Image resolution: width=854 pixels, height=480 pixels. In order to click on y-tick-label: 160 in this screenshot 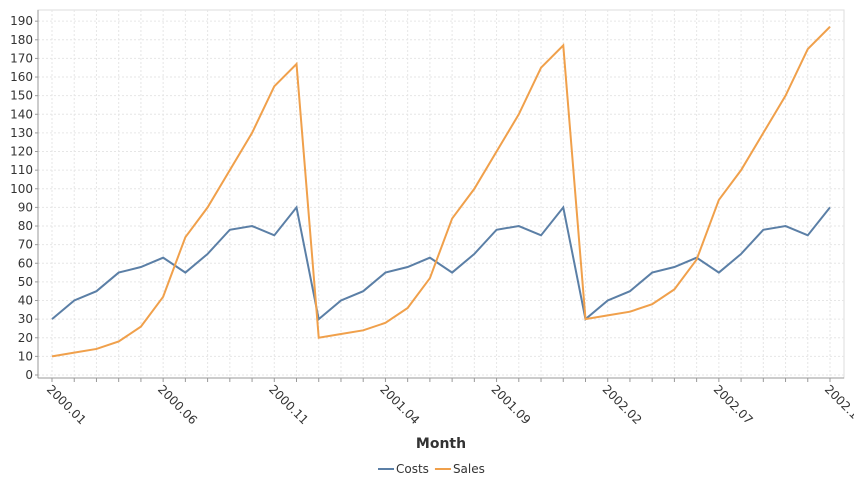, I will do `click(21, 77)`.